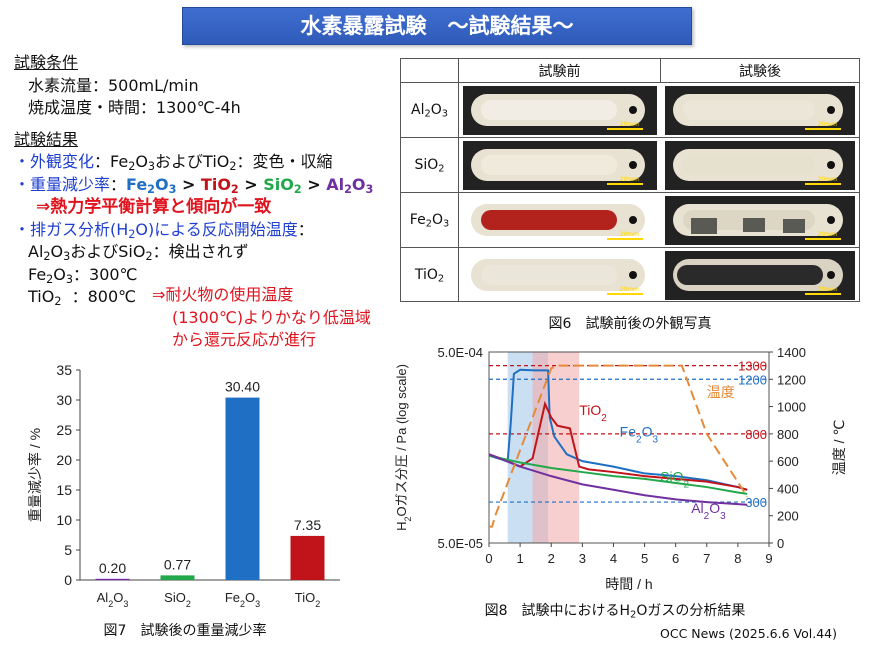  What do you see at coordinates (307, 599) in the screenshot?
I see `x-tick-label: TiO2` at bounding box center [307, 599].